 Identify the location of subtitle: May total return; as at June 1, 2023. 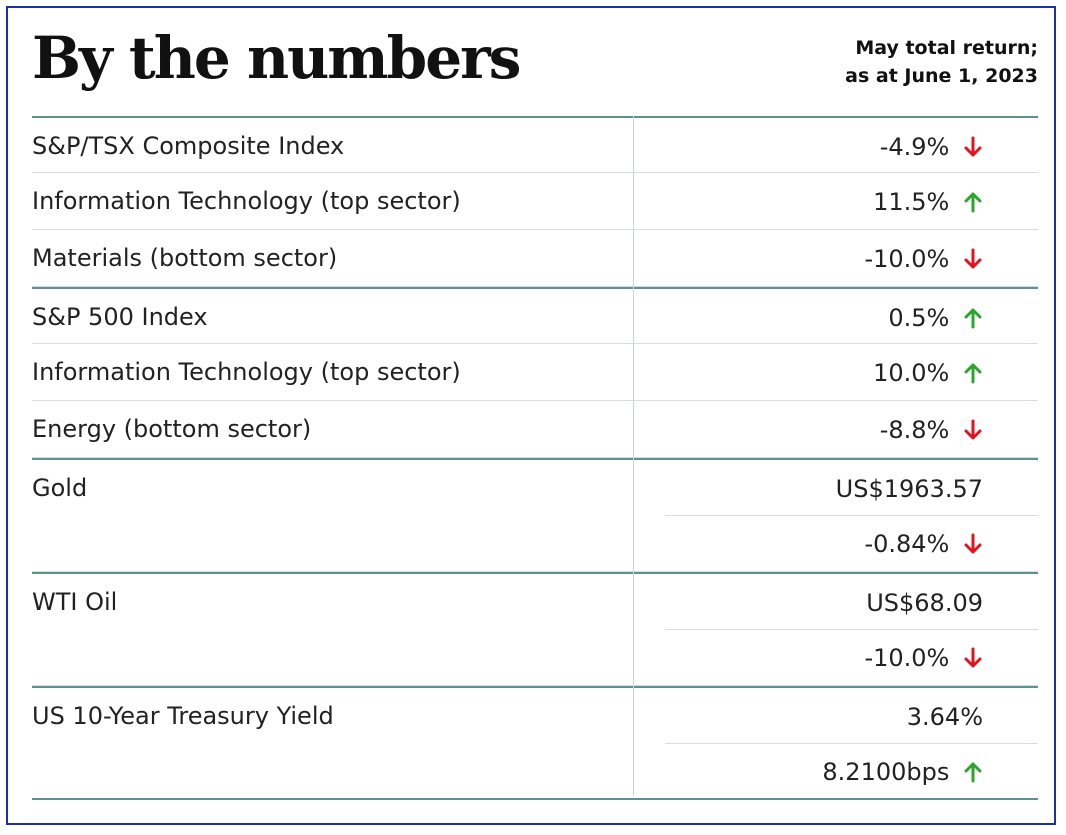
(941, 62).